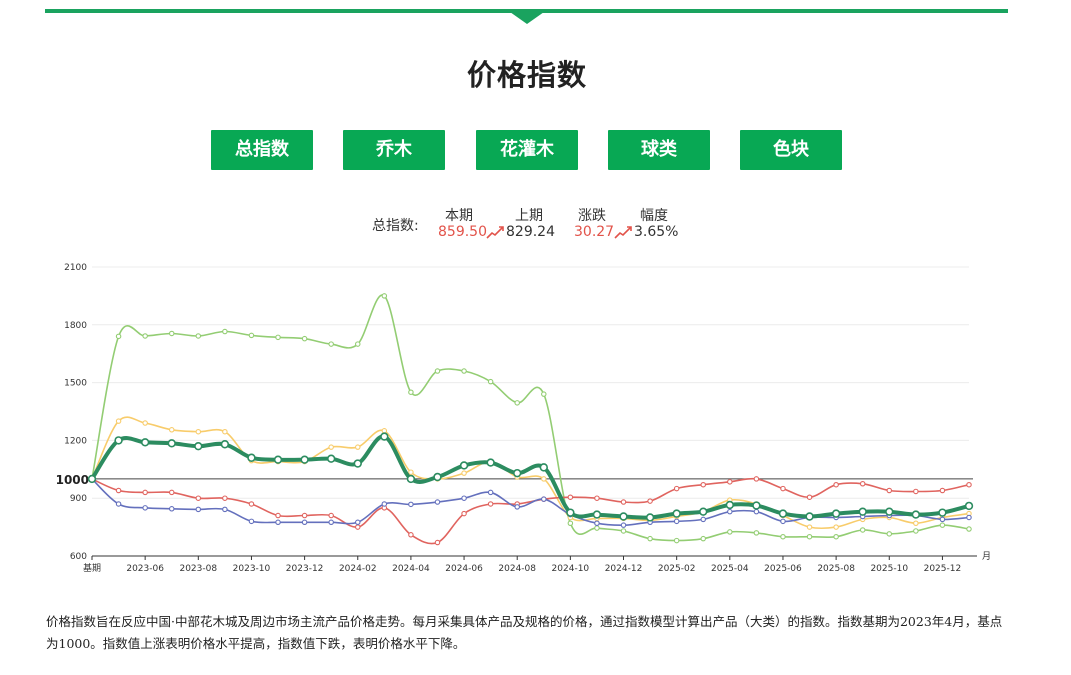 Image resolution: width=1071 pixels, height=675 pixels. What do you see at coordinates (656, 232) in the screenshot?
I see `range-value: 3.65%` at bounding box center [656, 232].